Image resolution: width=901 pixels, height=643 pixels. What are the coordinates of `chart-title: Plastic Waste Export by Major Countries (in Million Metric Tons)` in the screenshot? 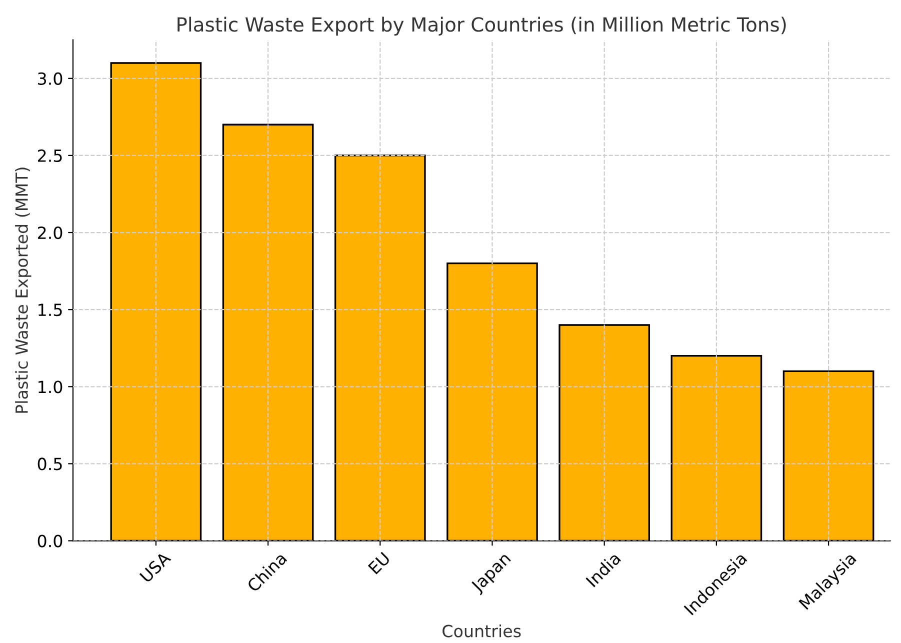 It's located at (482, 26).